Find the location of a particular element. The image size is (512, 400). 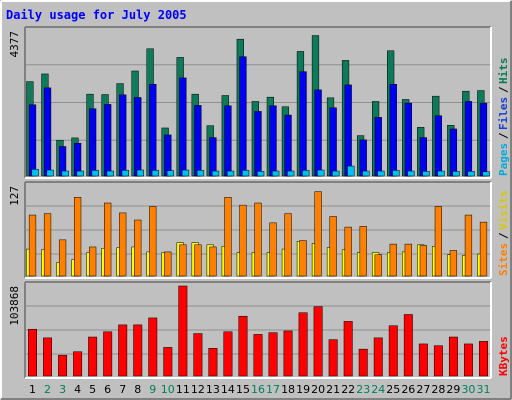

panel-kbytes-ymax-label: 103868 is located at coordinates (14, 306).